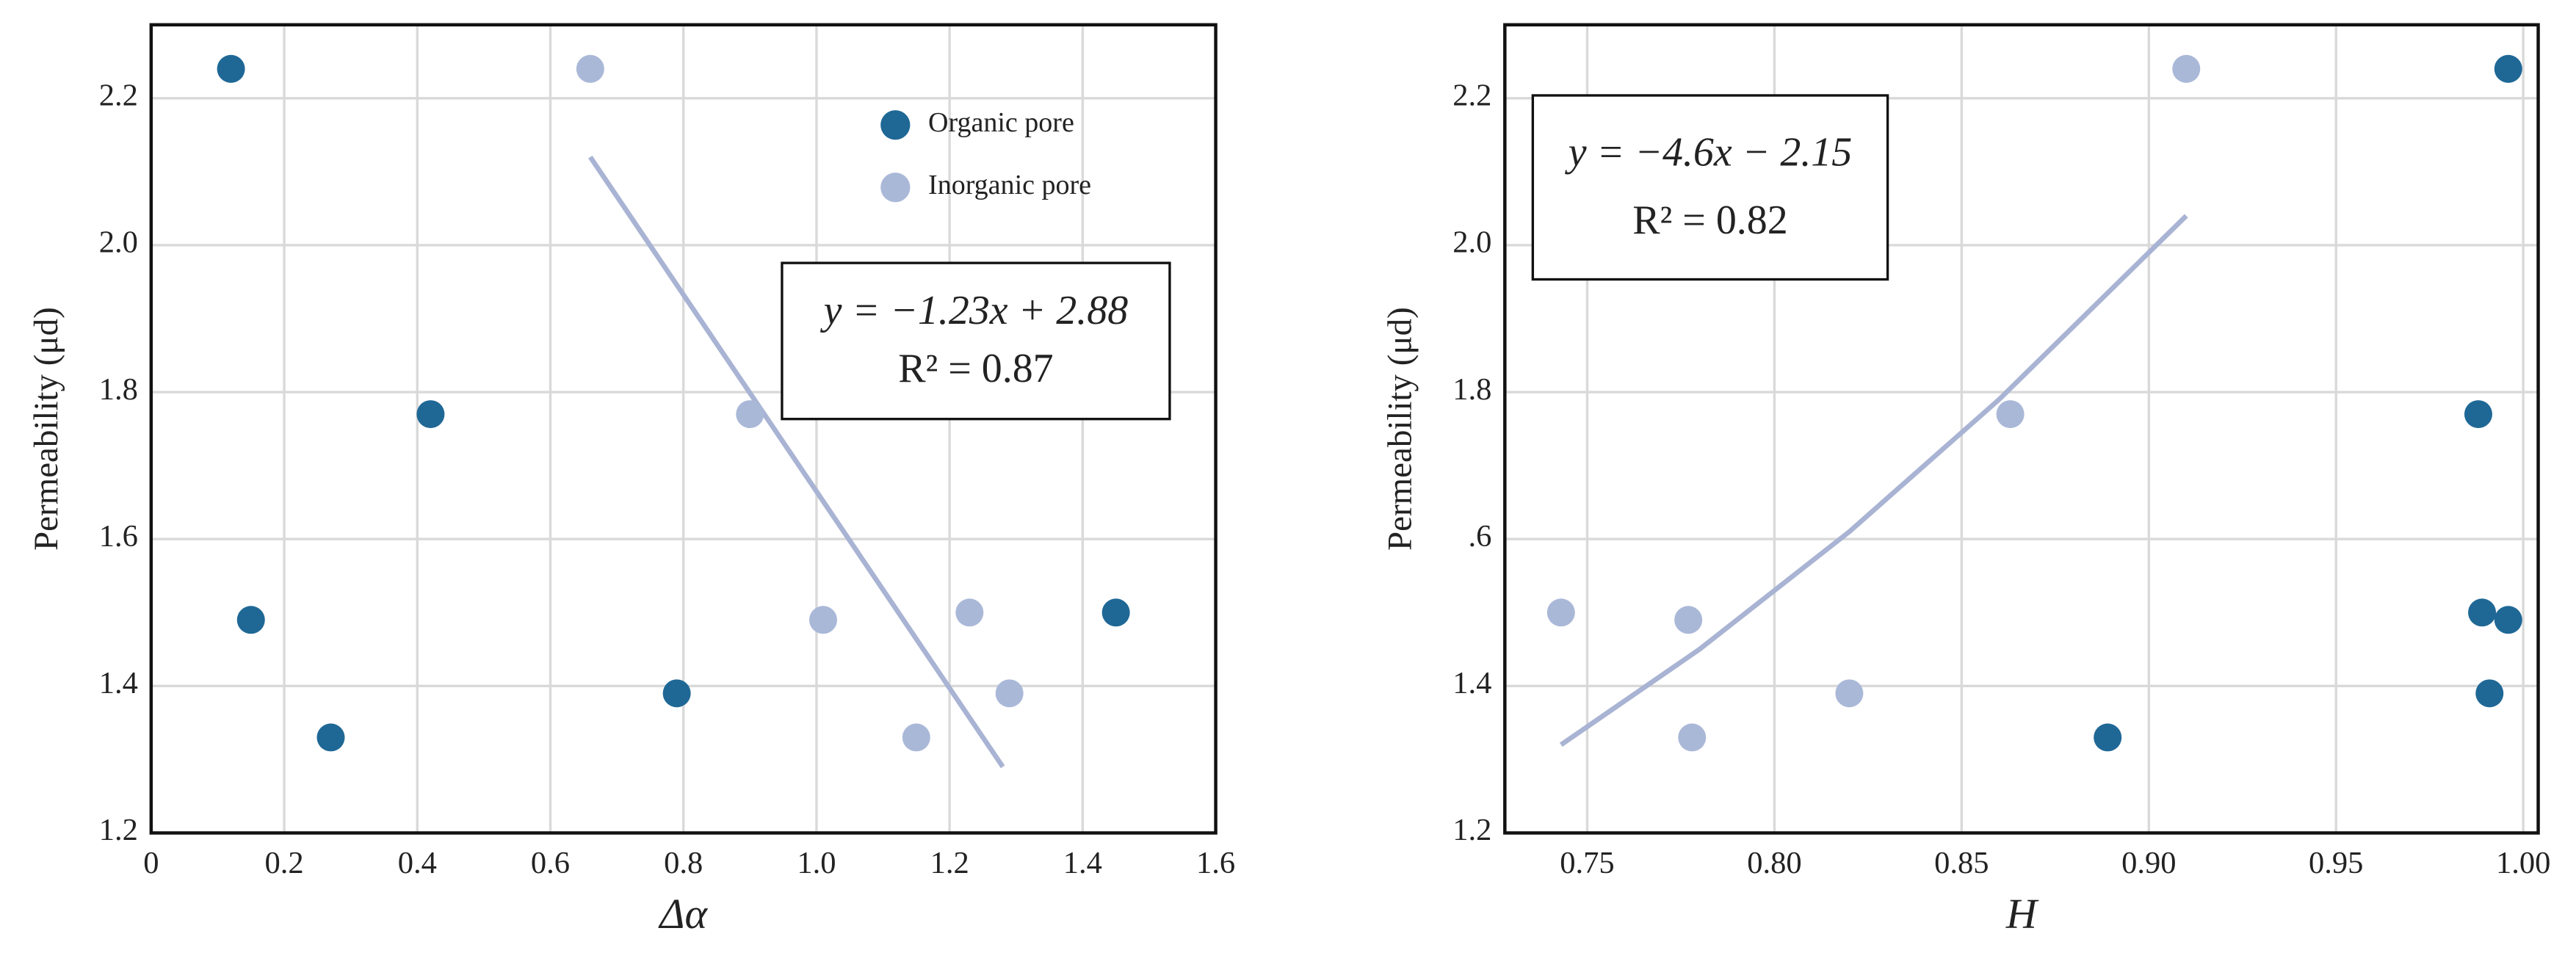  What do you see at coordinates (1587, 863) in the screenshot?
I see `x-tick-label: 0.75` at bounding box center [1587, 863].